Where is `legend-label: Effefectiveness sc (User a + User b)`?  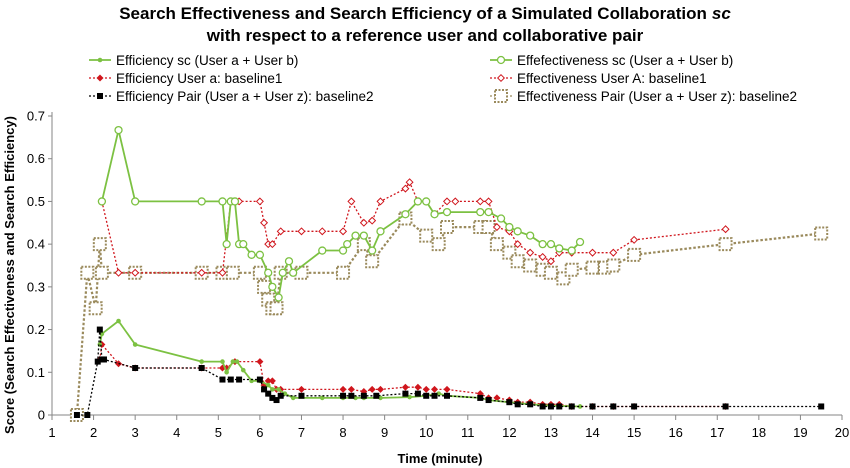
legend-label: Effefectiveness sc (User a + User b) is located at coordinates (625, 60).